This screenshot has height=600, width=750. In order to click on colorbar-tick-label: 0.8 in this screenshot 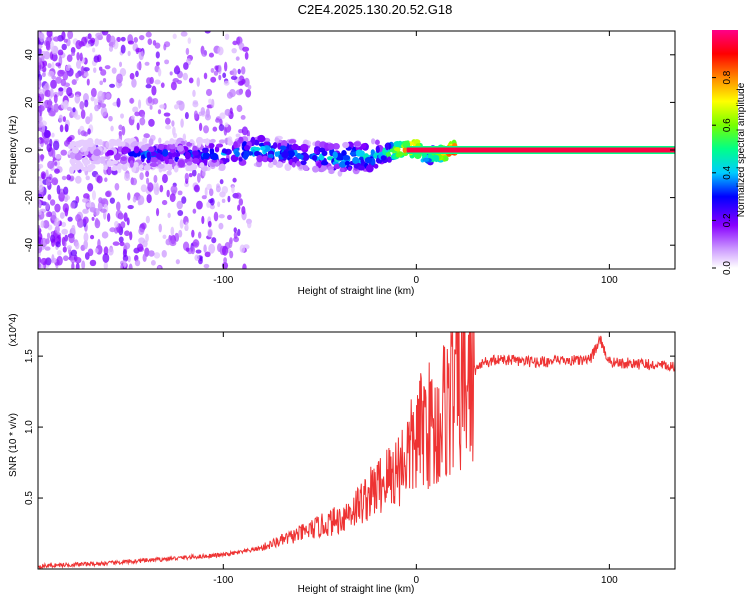, I will do `click(727, 77)`.